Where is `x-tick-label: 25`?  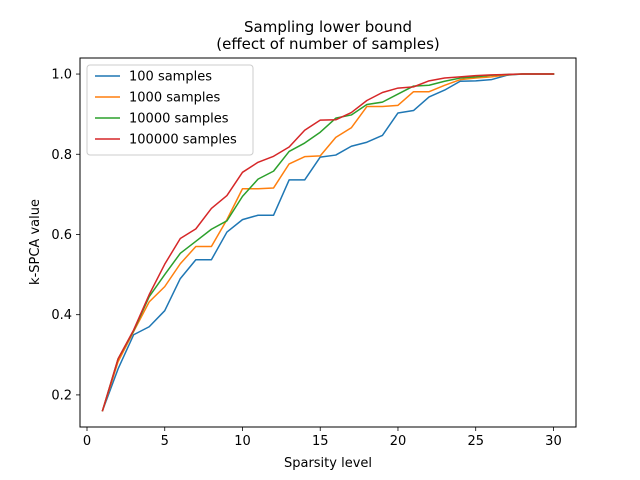 x-tick-label: 25 is located at coordinates (475, 441).